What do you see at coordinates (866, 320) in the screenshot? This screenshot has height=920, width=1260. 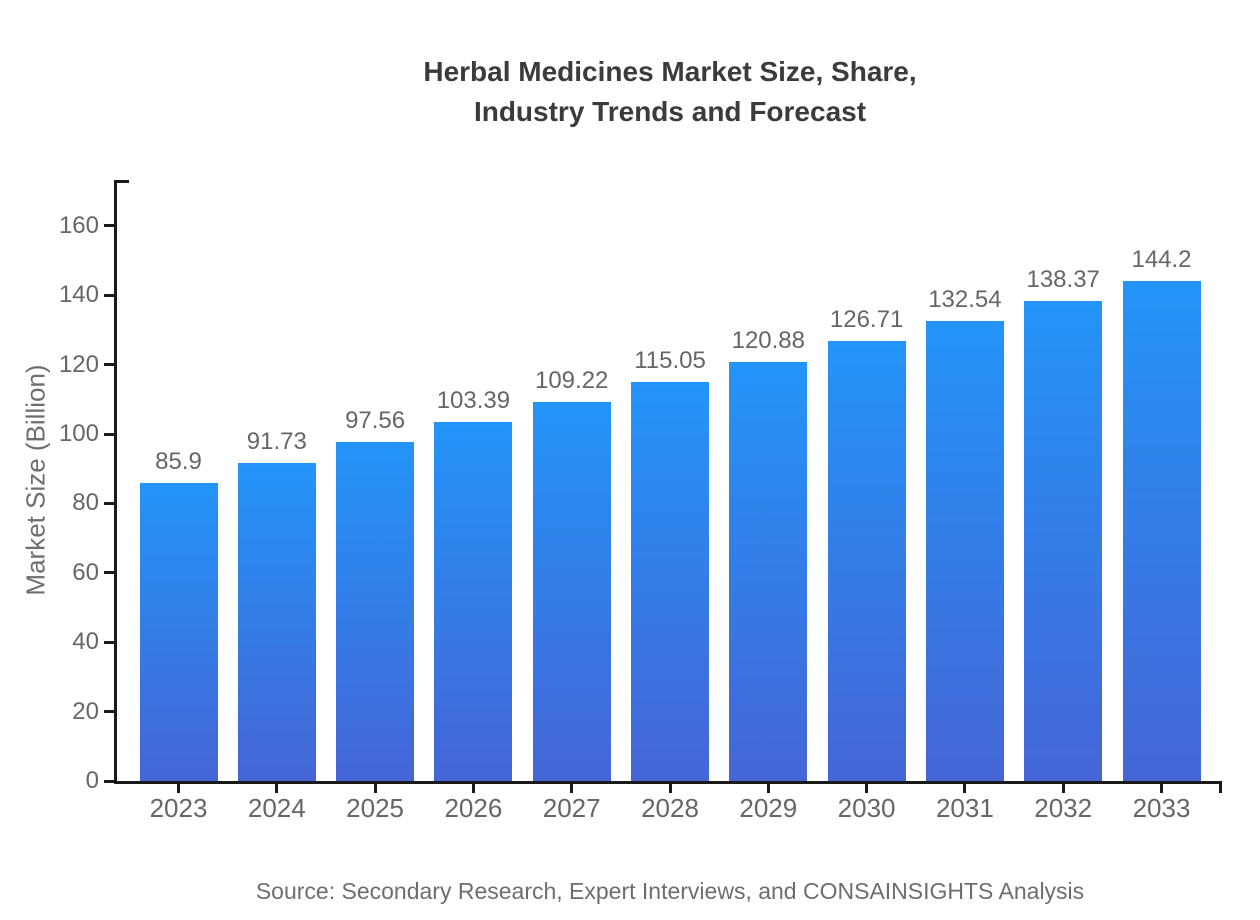 I see `bar-value-label: 126.71` at bounding box center [866, 320].